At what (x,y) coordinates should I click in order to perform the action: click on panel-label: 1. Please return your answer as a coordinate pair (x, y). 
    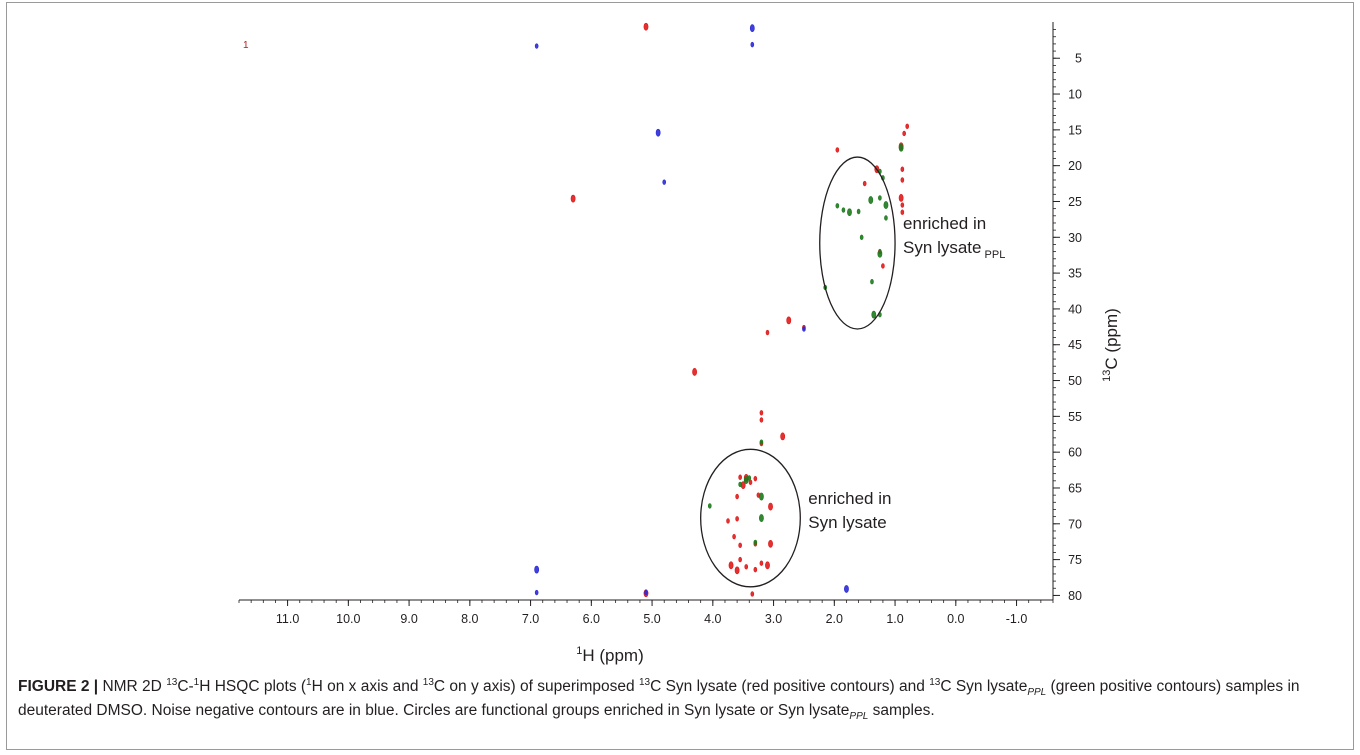
    Looking at the image, I should click on (246, 45).